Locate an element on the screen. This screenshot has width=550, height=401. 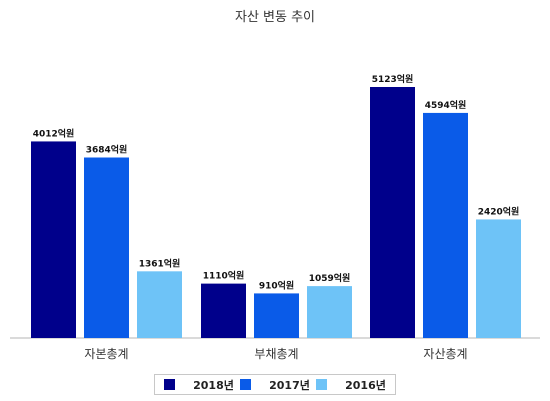
legend-item-1: 2017년 is located at coordinates (275, 385).